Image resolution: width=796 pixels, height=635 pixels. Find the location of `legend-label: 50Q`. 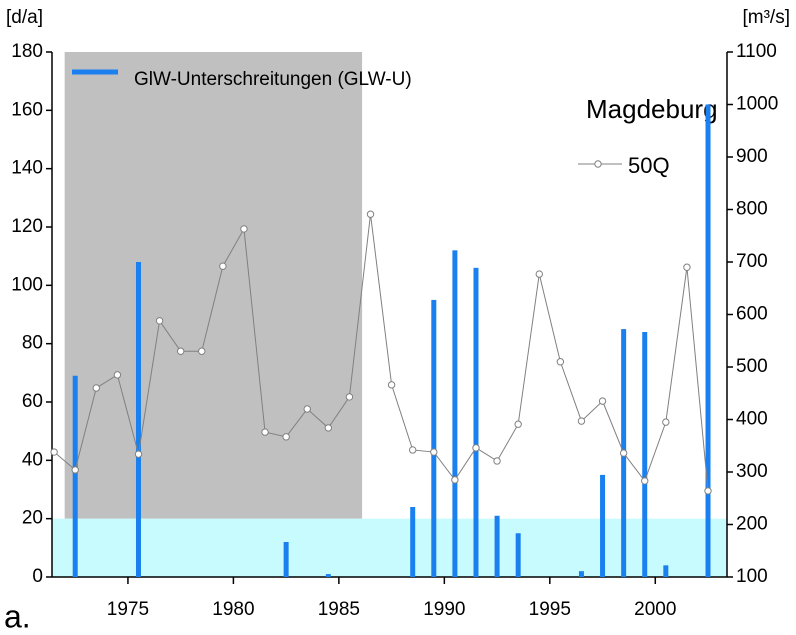

legend-label: 50Q is located at coordinates (649, 165).